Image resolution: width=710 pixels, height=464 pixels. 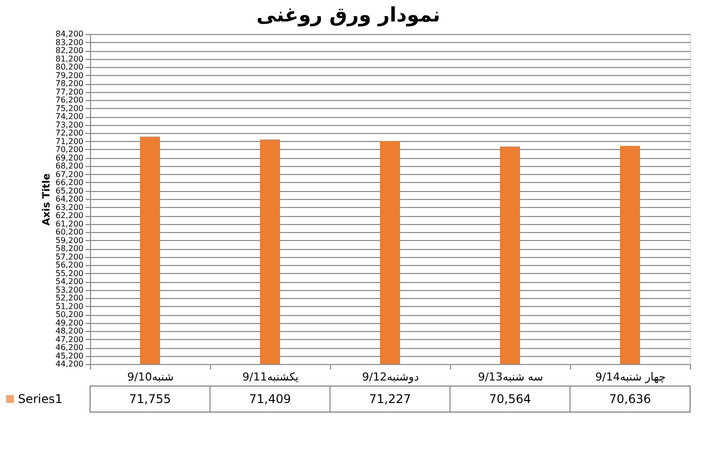 What do you see at coordinates (70, 166) in the screenshot?
I see `y-tick-label: 68,200` at bounding box center [70, 166].